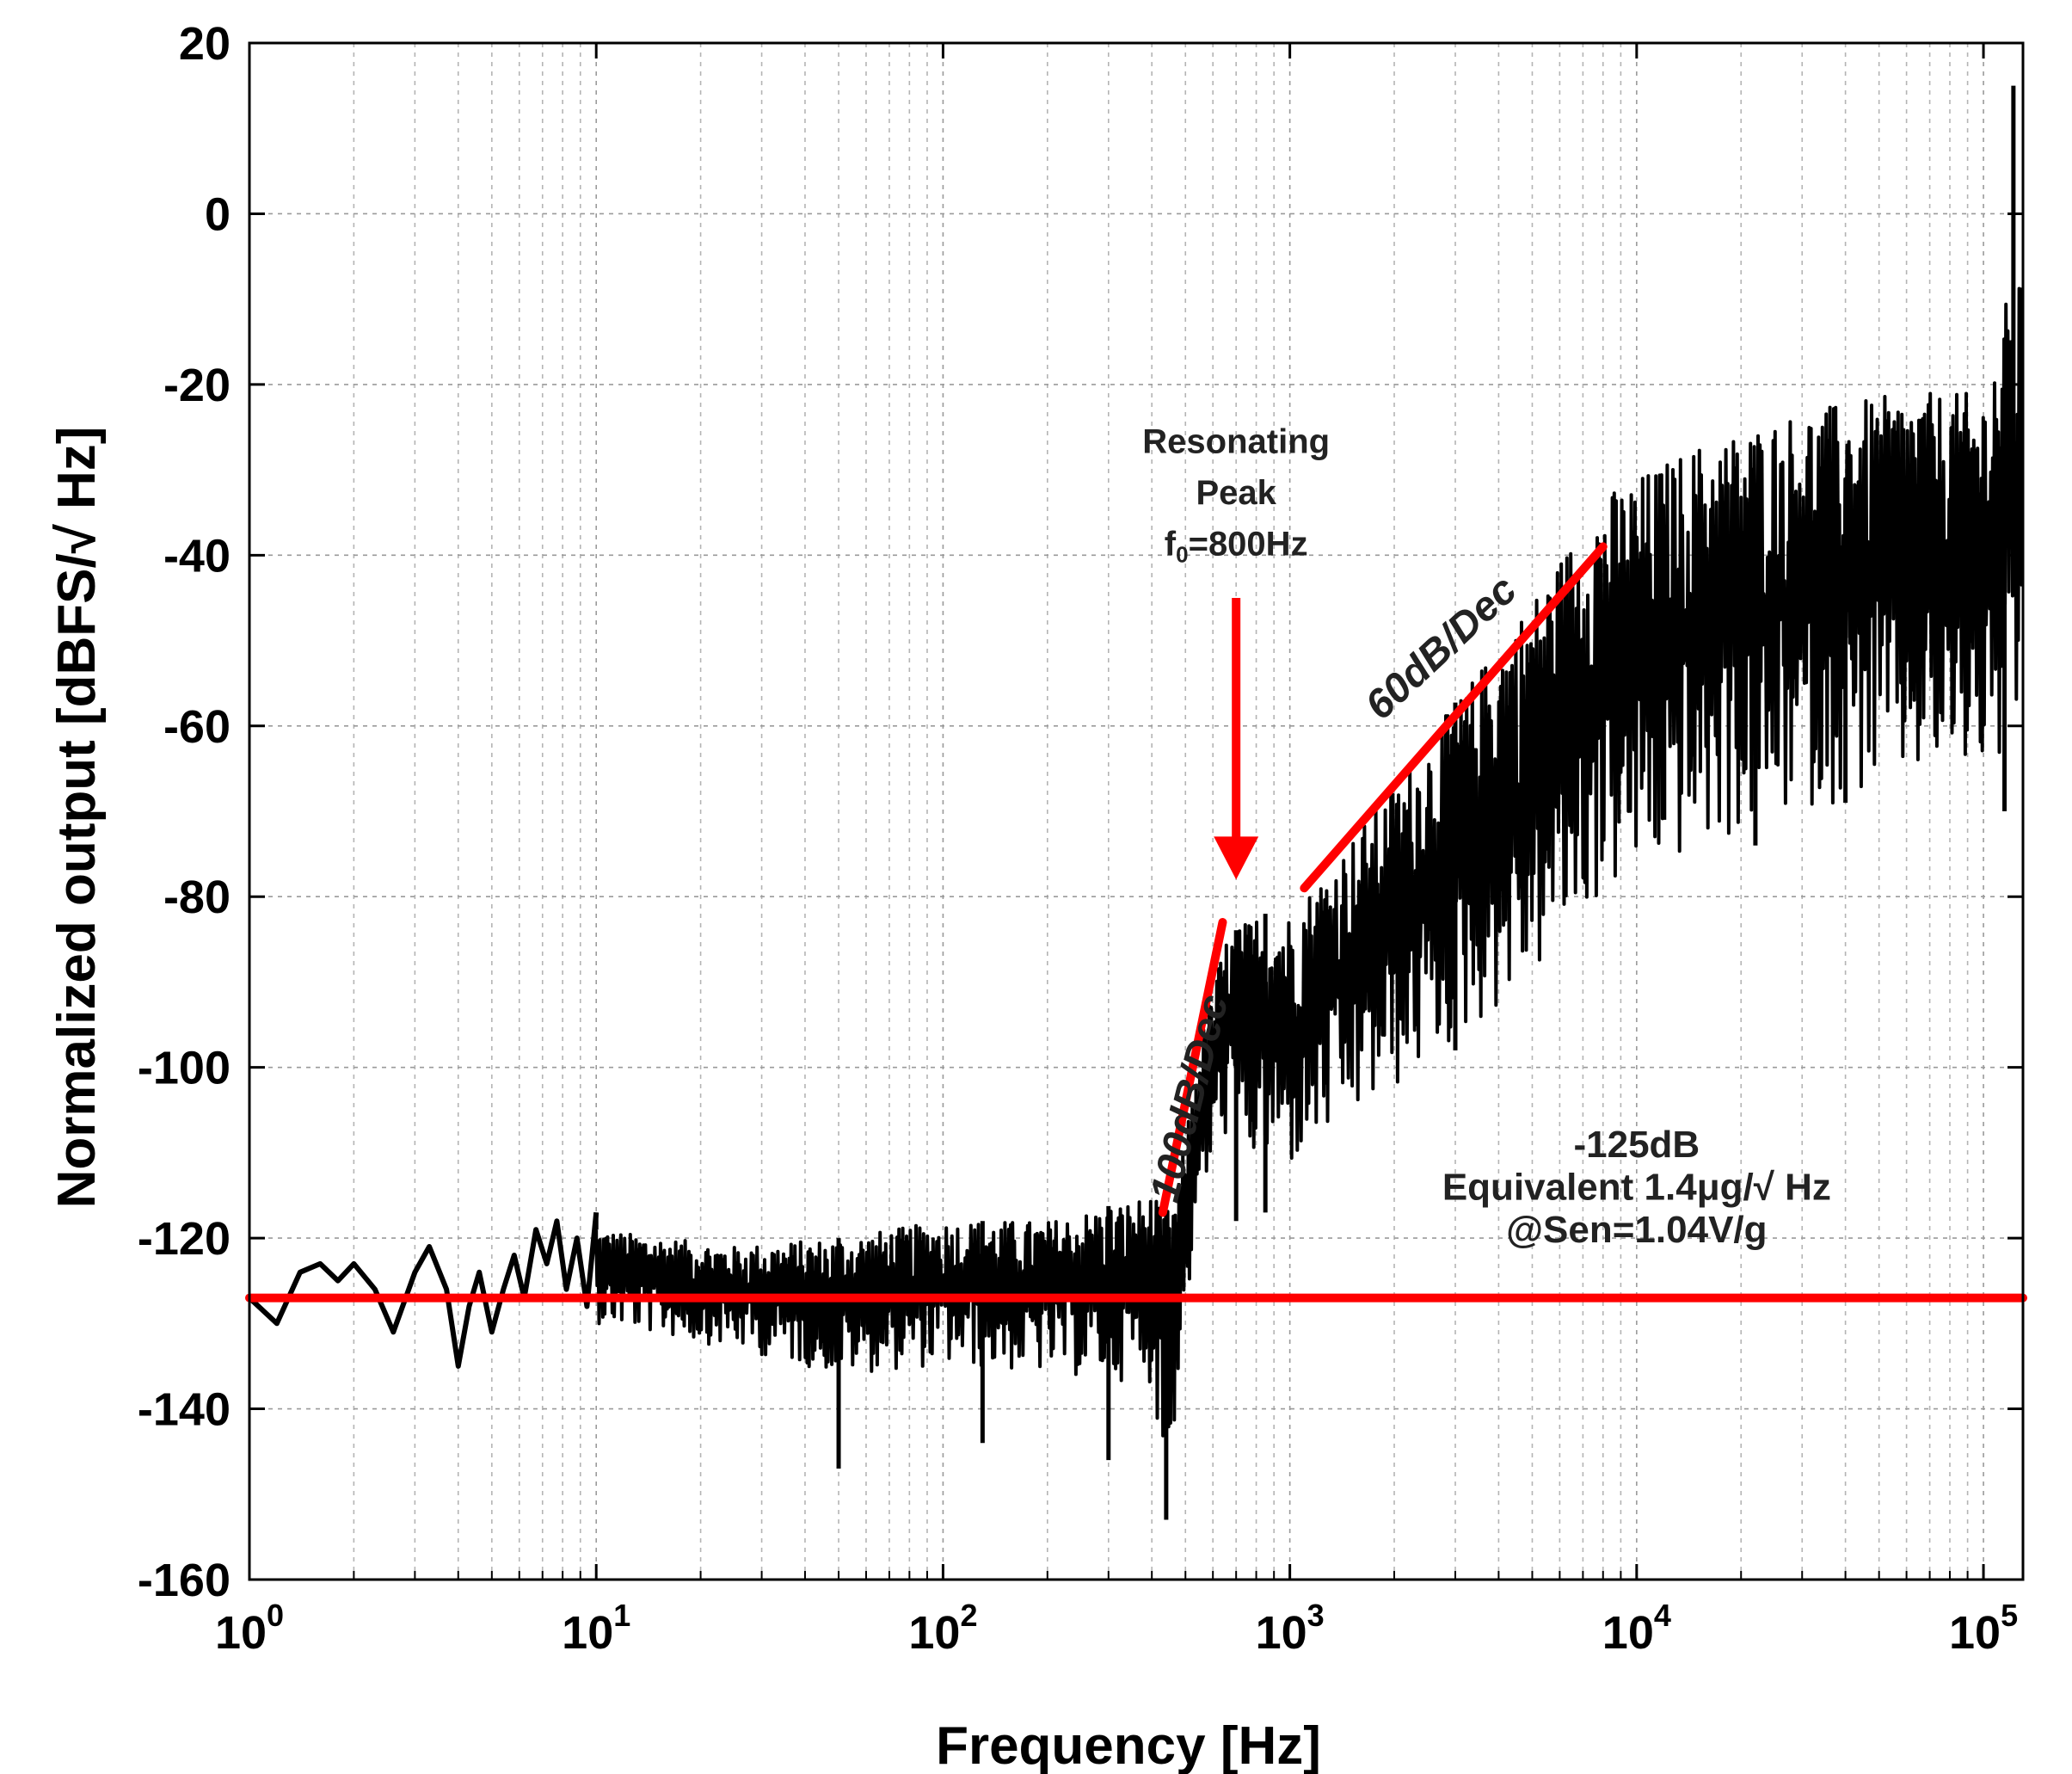 The height and width of the screenshot is (1774, 2072). I want to click on fit-line-100db-dec, so click(1192, 1067).